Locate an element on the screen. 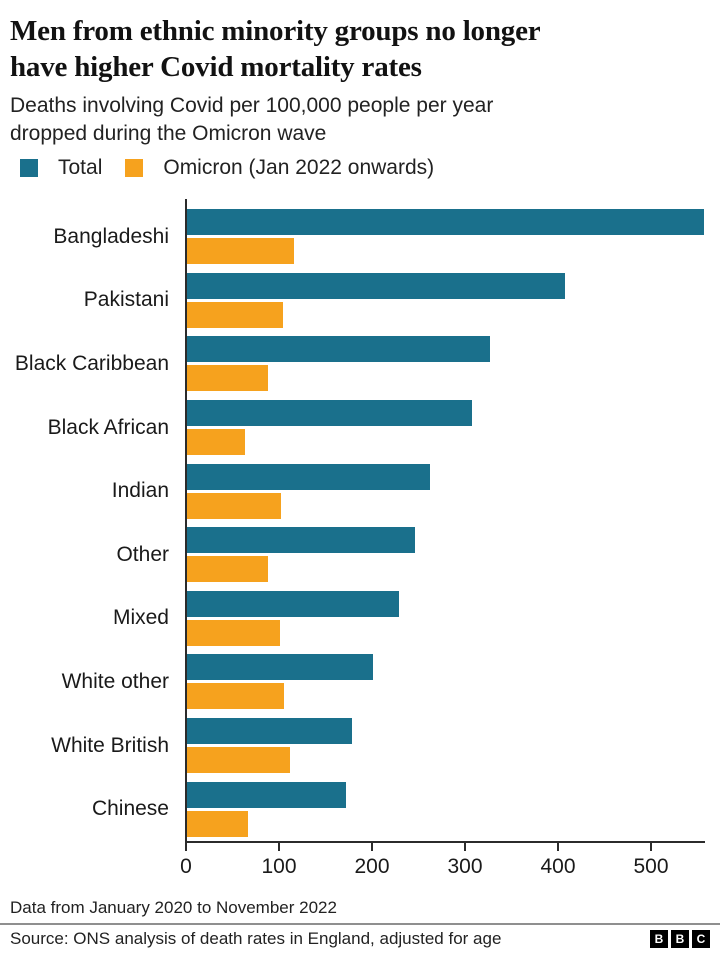 The width and height of the screenshot is (720, 954). category-label: White other is located at coordinates (115, 681).